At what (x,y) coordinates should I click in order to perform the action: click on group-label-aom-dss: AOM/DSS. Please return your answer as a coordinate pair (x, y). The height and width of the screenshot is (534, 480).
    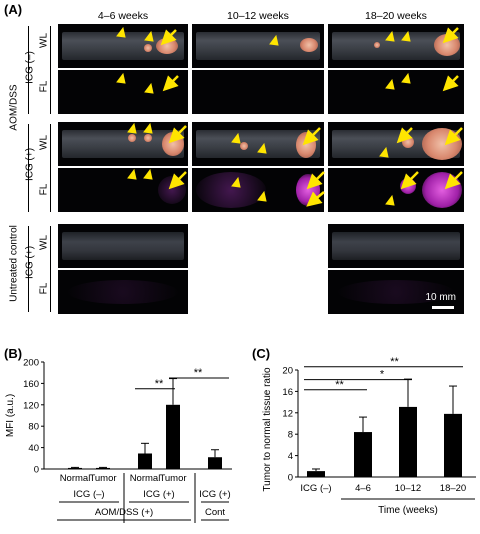
    Looking at the image, I should click on (14, 107).